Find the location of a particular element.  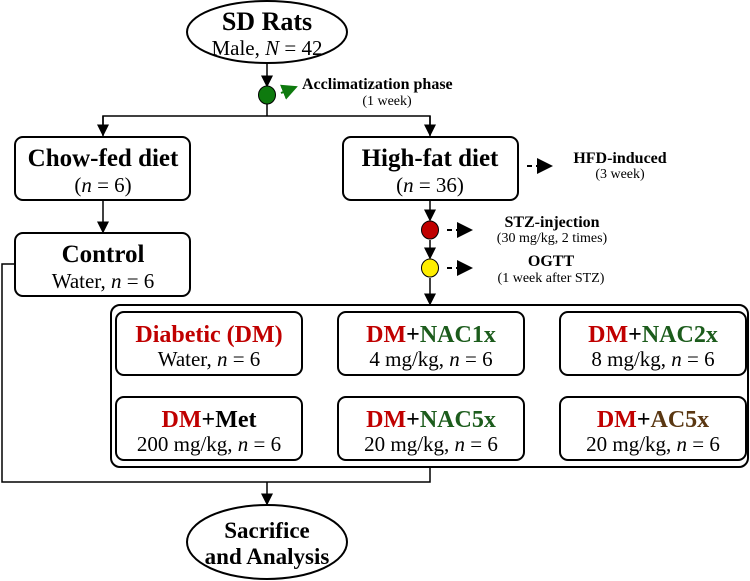

start-subtitle: Male, N = 42 is located at coordinates (266, 48).